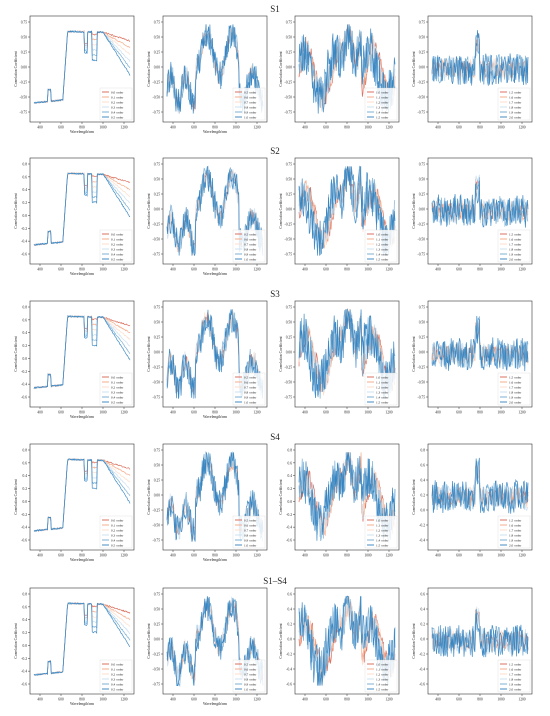  What do you see at coordinates (157, 38) in the screenshot?
I see `y-tick-label: 0.50` at bounding box center [157, 38].